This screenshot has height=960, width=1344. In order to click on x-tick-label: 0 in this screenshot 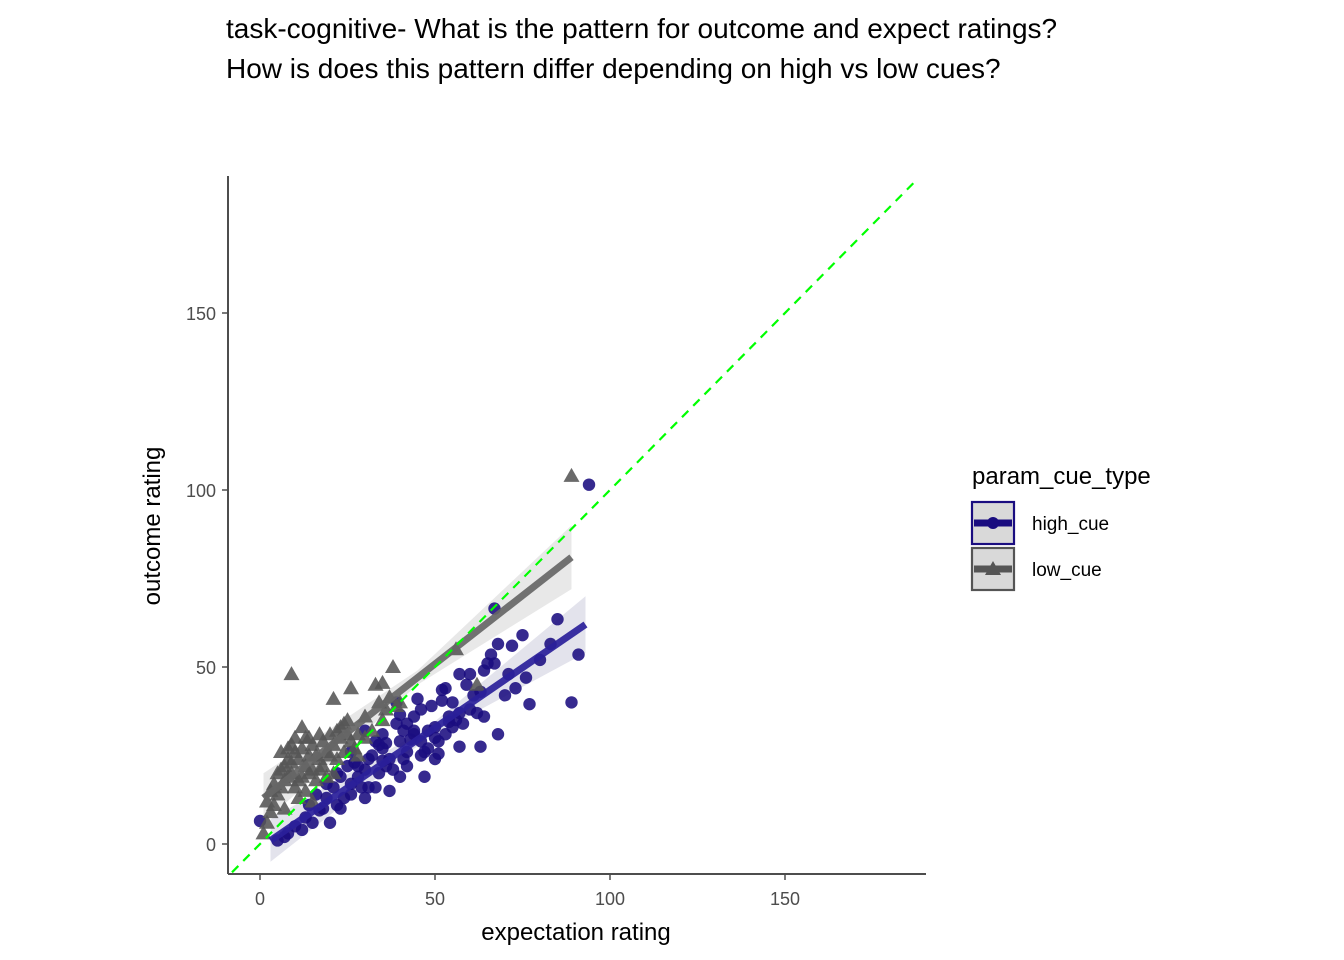, I will do `click(260, 899)`.